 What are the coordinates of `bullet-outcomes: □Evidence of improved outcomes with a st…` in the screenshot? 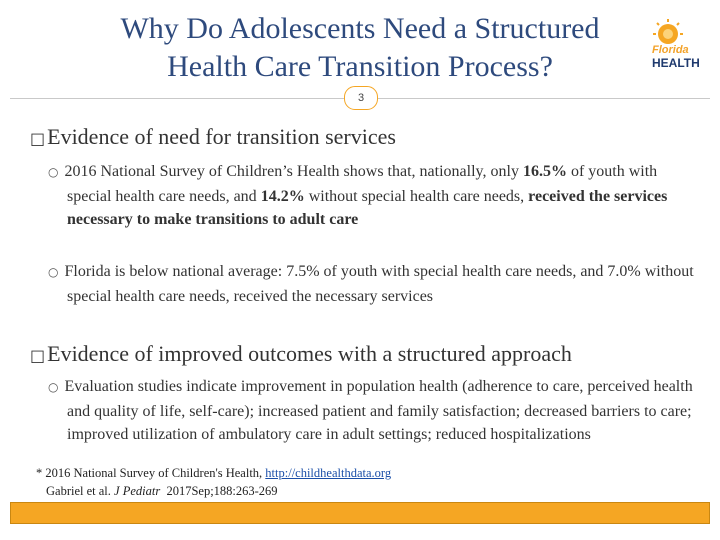 It's located at (301, 355).